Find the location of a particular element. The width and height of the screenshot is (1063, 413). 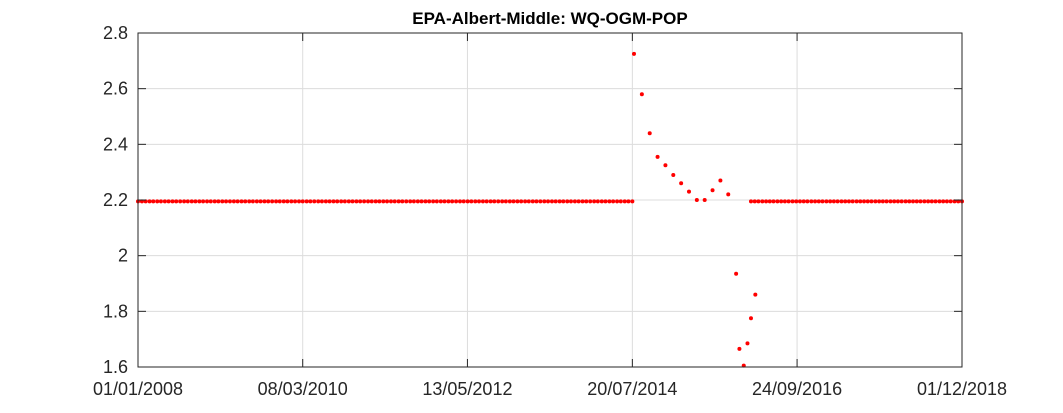

x-tick-label: 01/01/2008 is located at coordinates (138, 389).